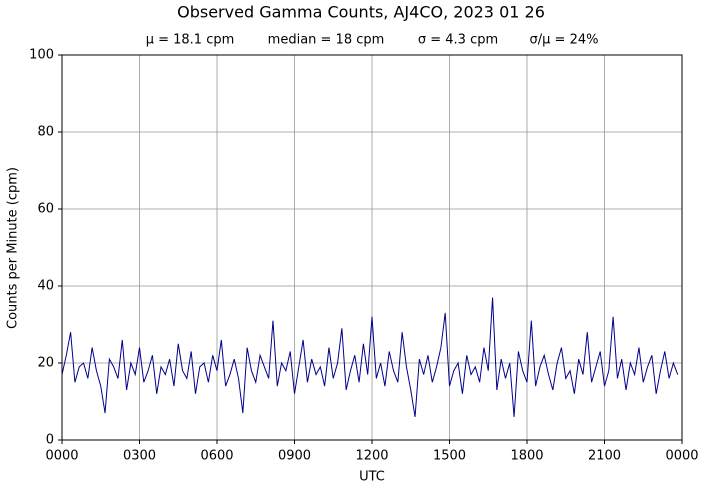  What do you see at coordinates (326, 40) in the screenshot?
I see `subtitle: median = 18 cpm` at bounding box center [326, 40].